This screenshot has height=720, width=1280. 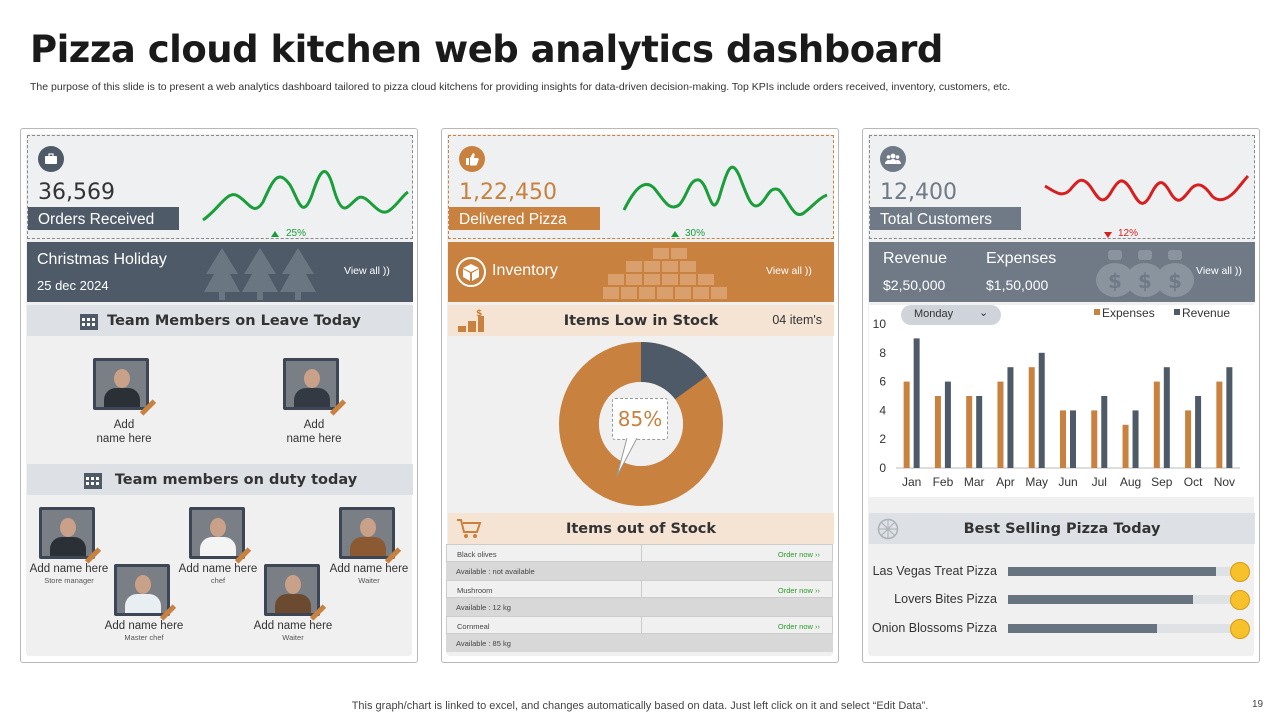 I want to click on low-stock-heading-text: Items Low in Stock, so click(x=641, y=320).